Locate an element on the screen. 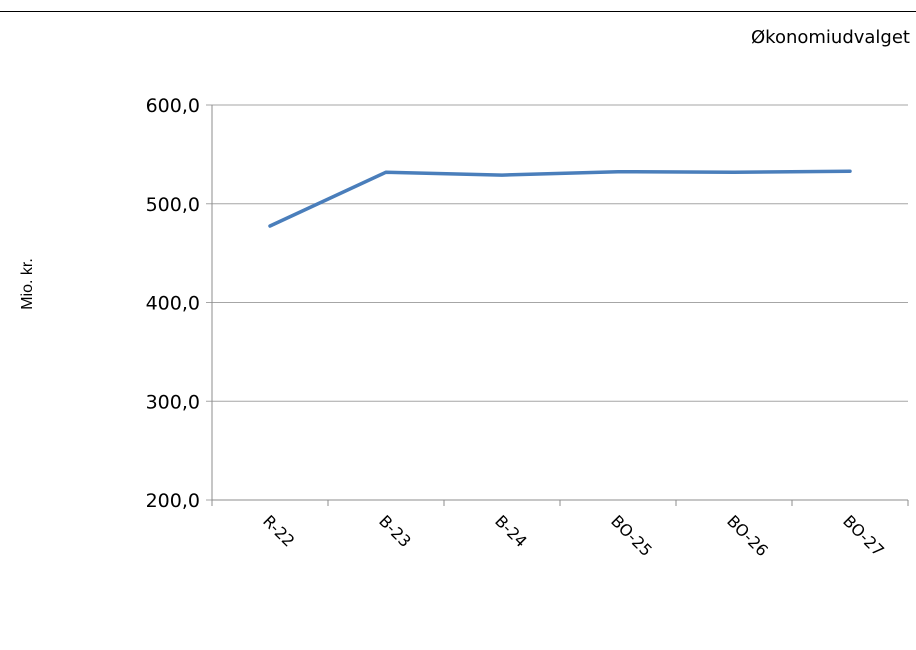 The image size is (916, 650). header-label: Økonomiudvalget is located at coordinates (830, 37).